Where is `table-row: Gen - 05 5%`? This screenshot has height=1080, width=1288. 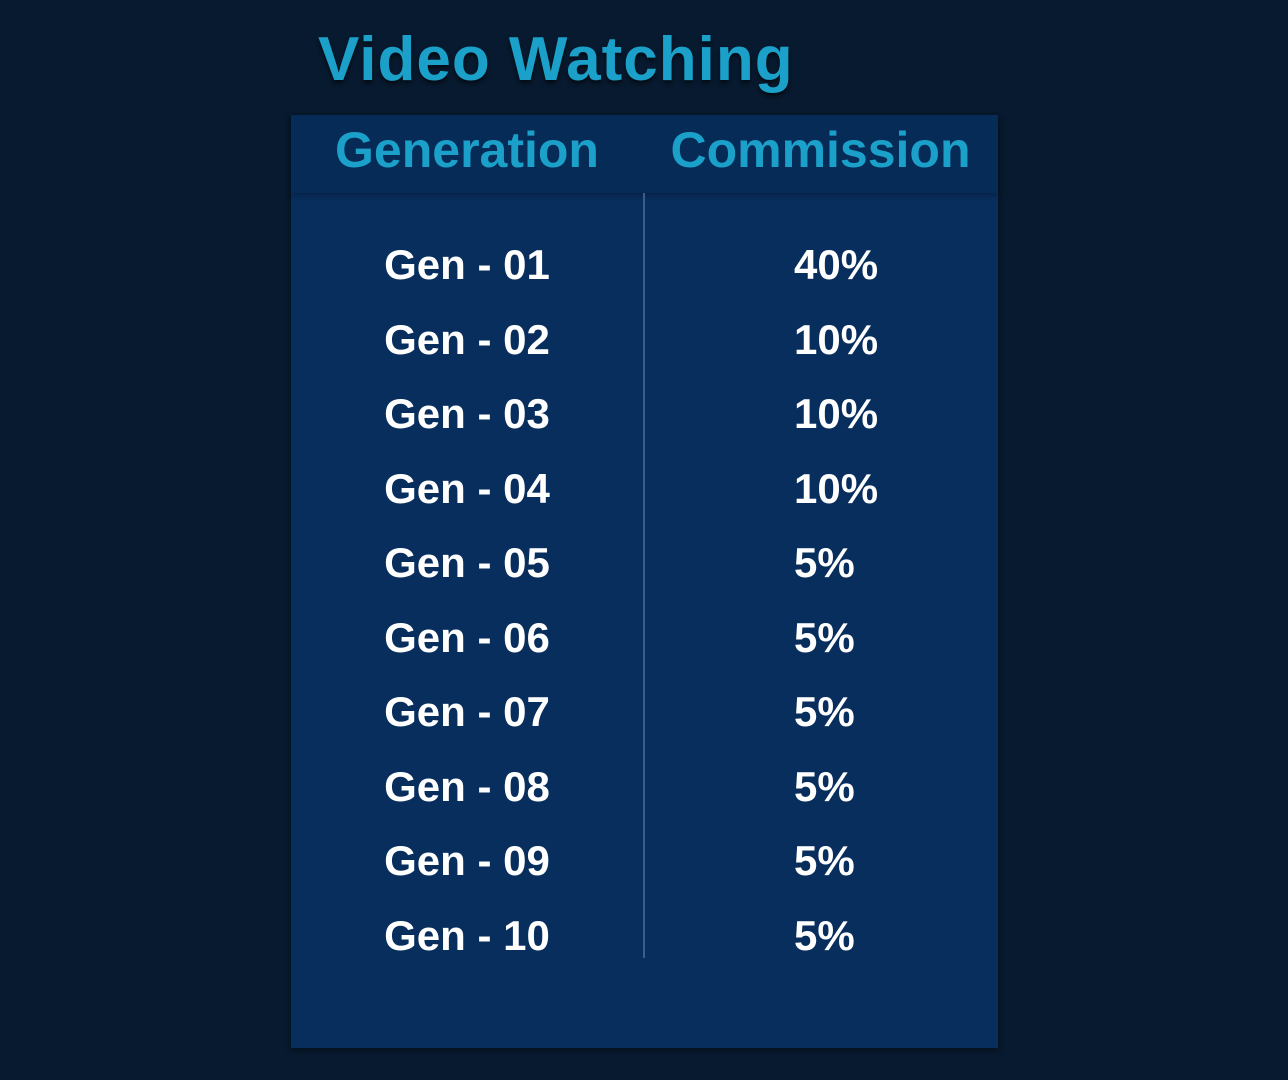
table-row: Gen - 05 5% is located at coordinates (644, 563).